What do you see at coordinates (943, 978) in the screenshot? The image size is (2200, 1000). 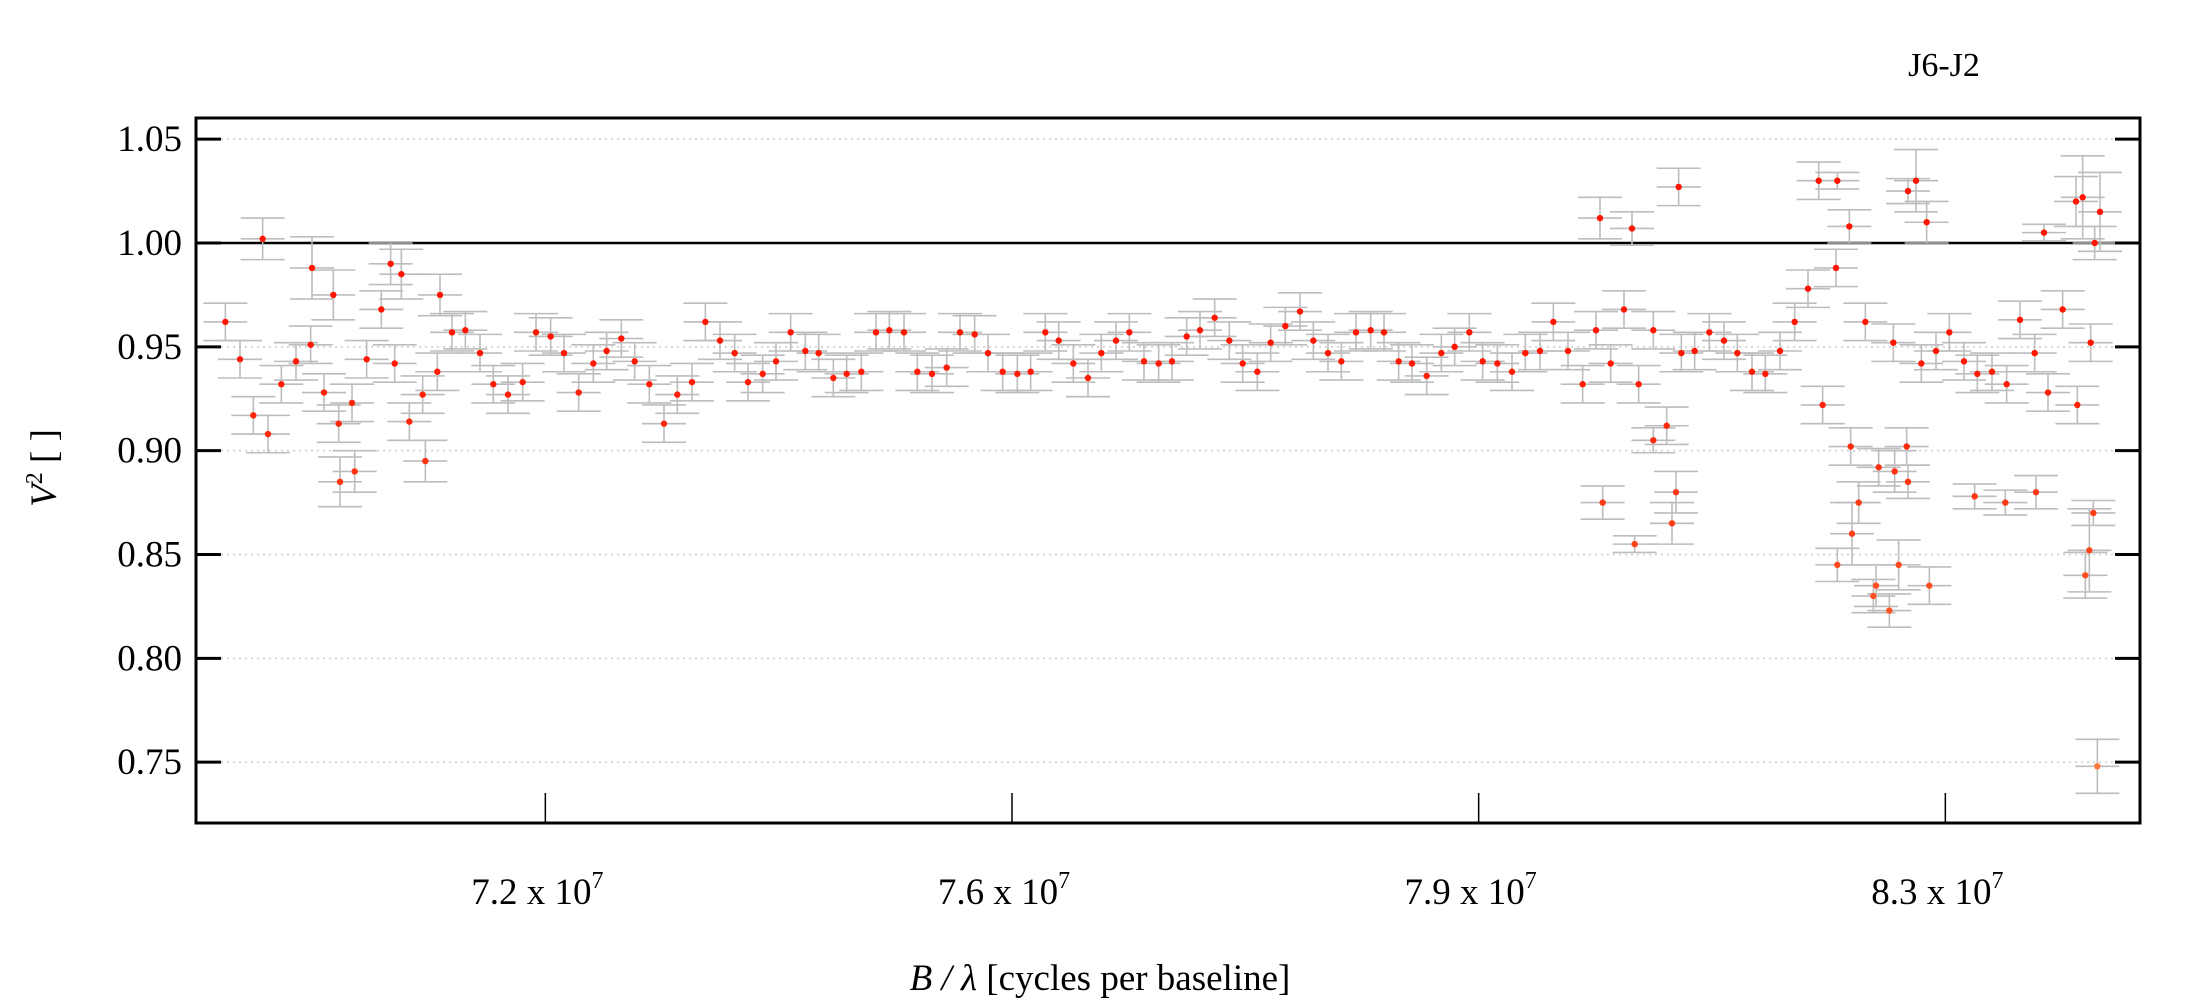 I see `x-axis-label-symbol: B / λ` at bounding box center [943, 978].